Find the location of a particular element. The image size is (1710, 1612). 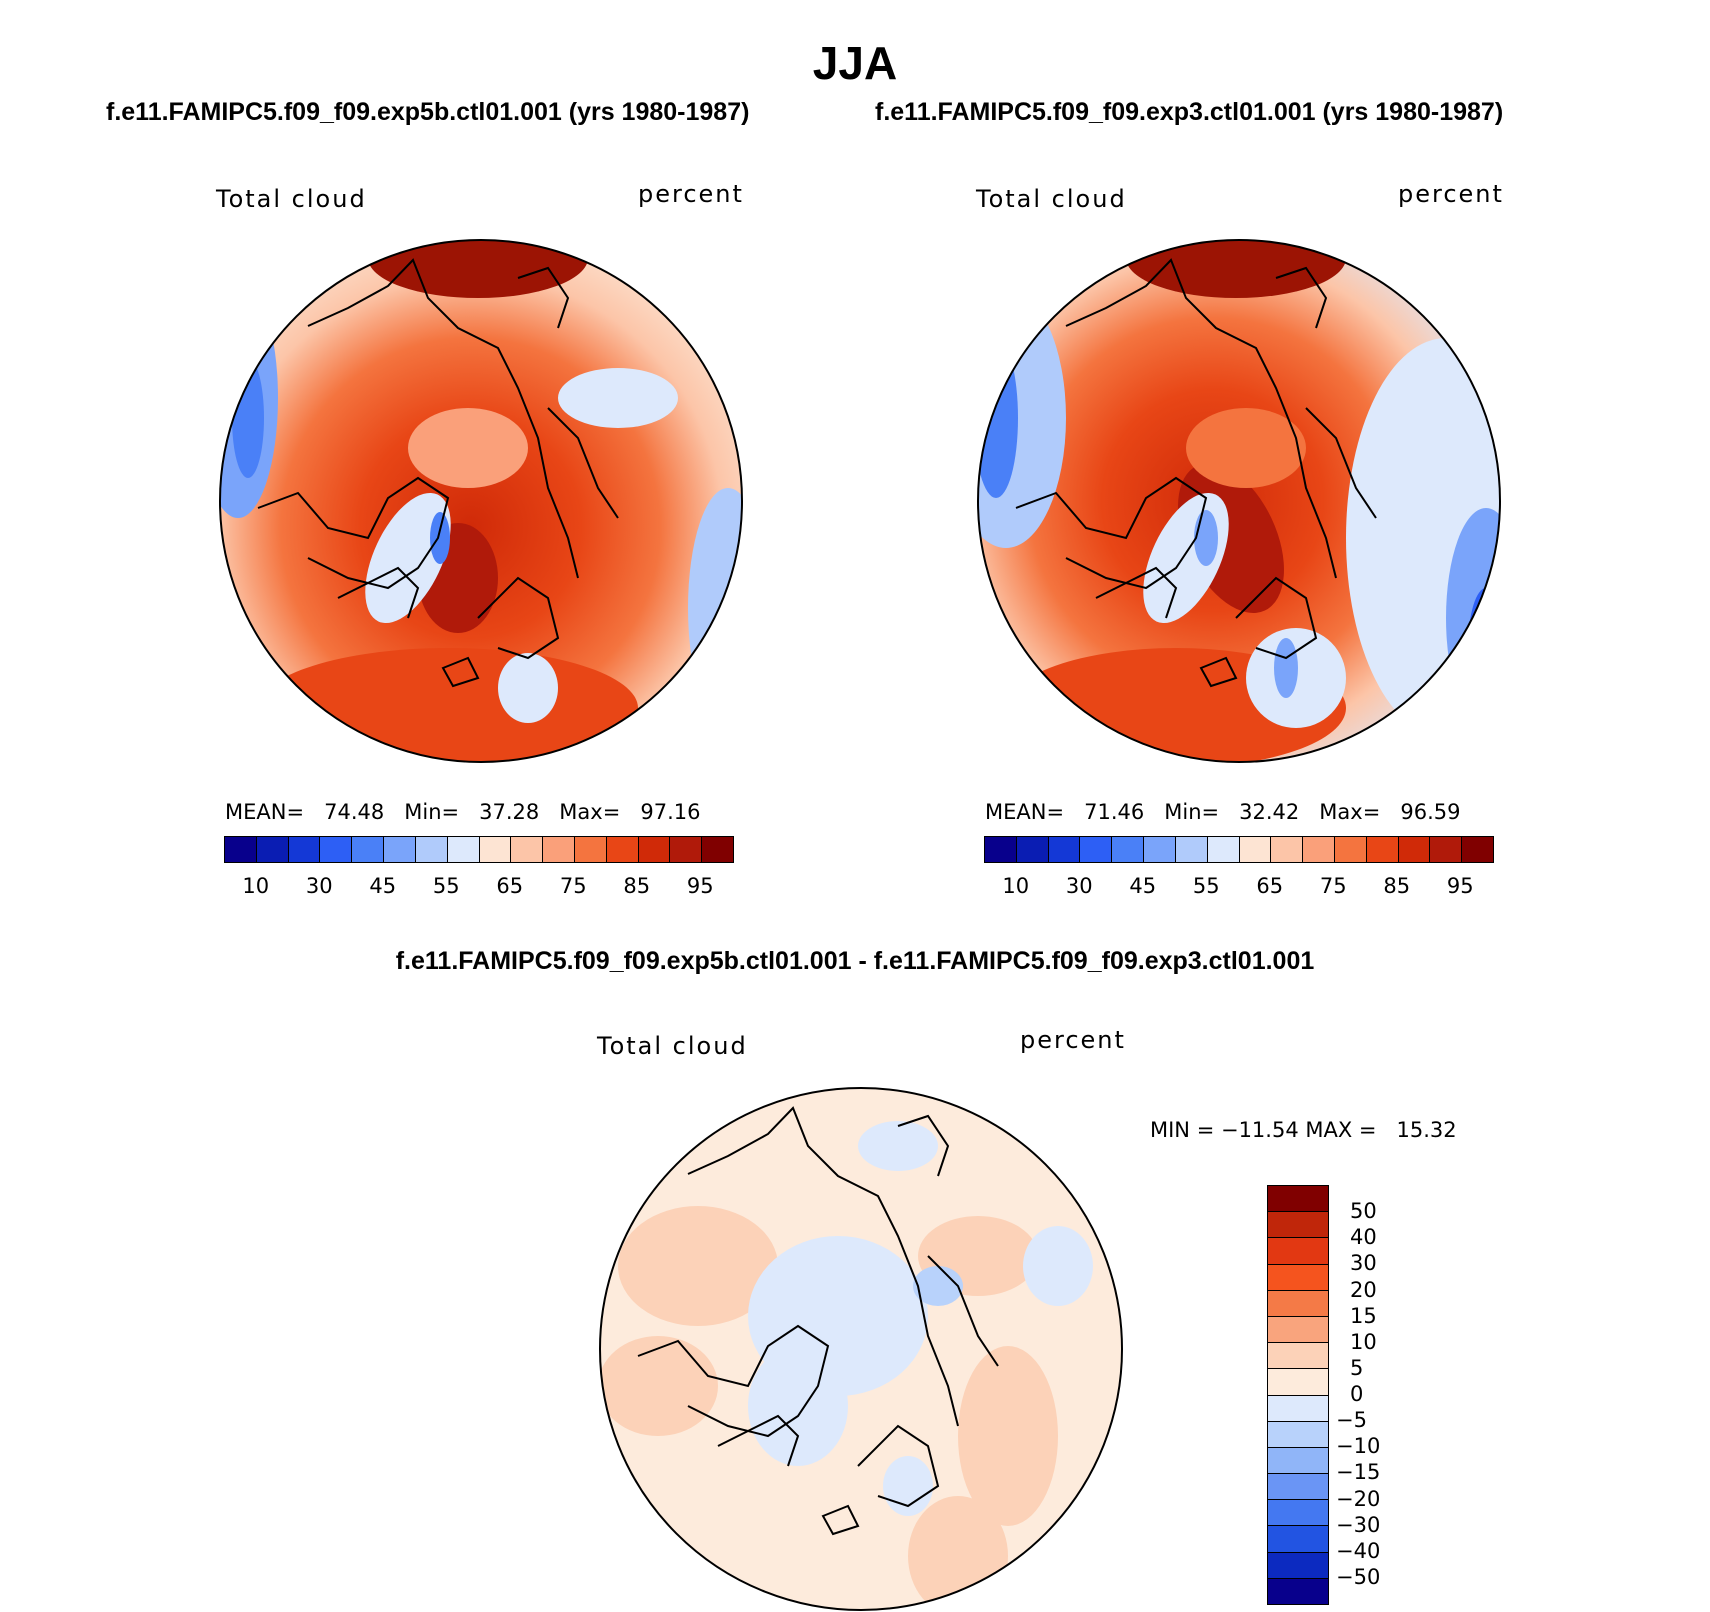

case1-max-label: Max= is located at coordinates (590, 812).